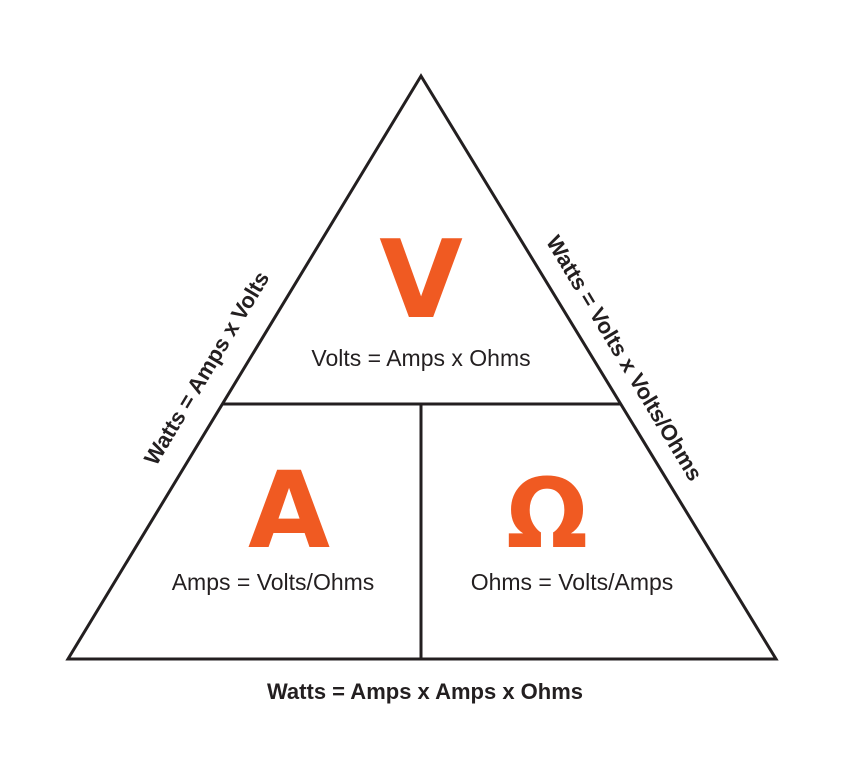  What do you see at coordinates (420, 358) in the screenshot?
I see `volts-formula: Volts = Amps x Ohms` at bounding box center [420, 358].